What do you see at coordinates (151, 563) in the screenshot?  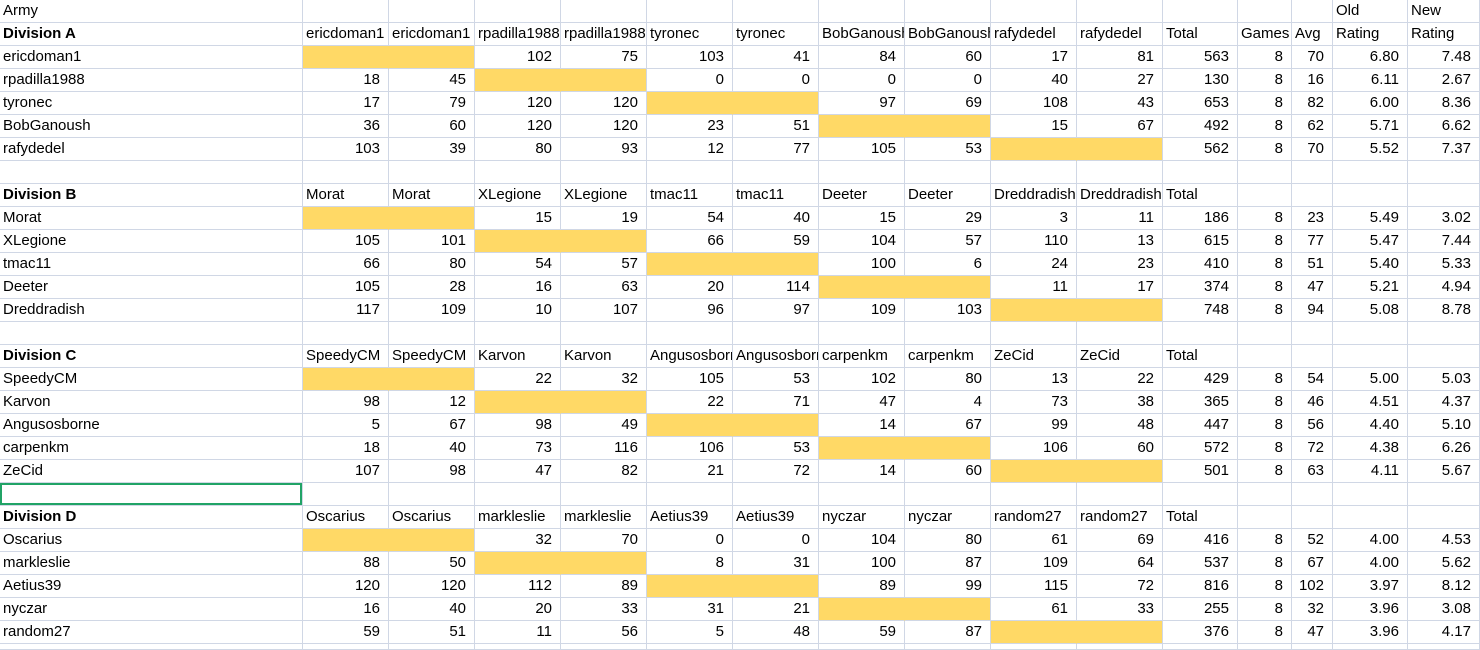 I see `player-row-label: markleslie` at bounding box center [151, 563].